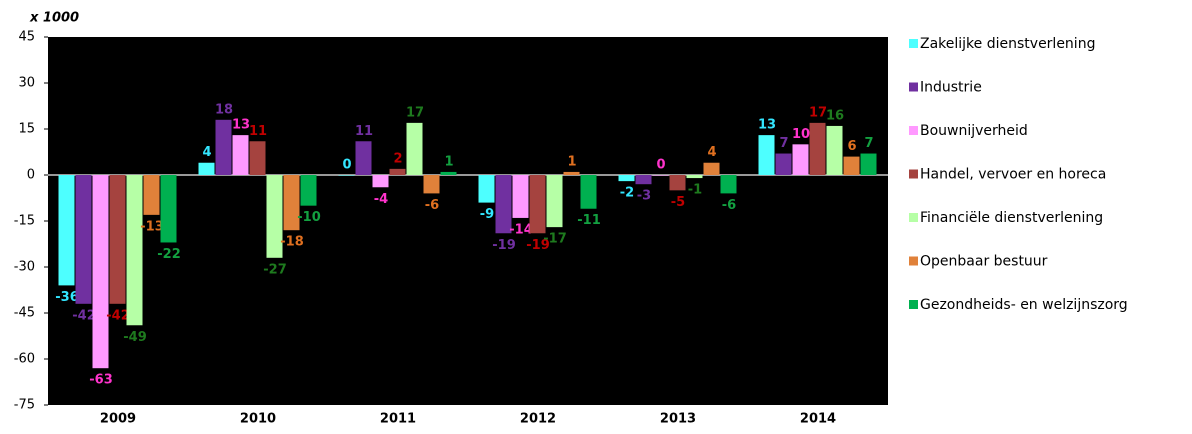 Image resolution: width=1192 pixels, height=434 pixels. What do you see at coordinates (984, 262) in the screenshot?
I see `legend-label: Openbaar bestuur` at bounding box center [984, 262].